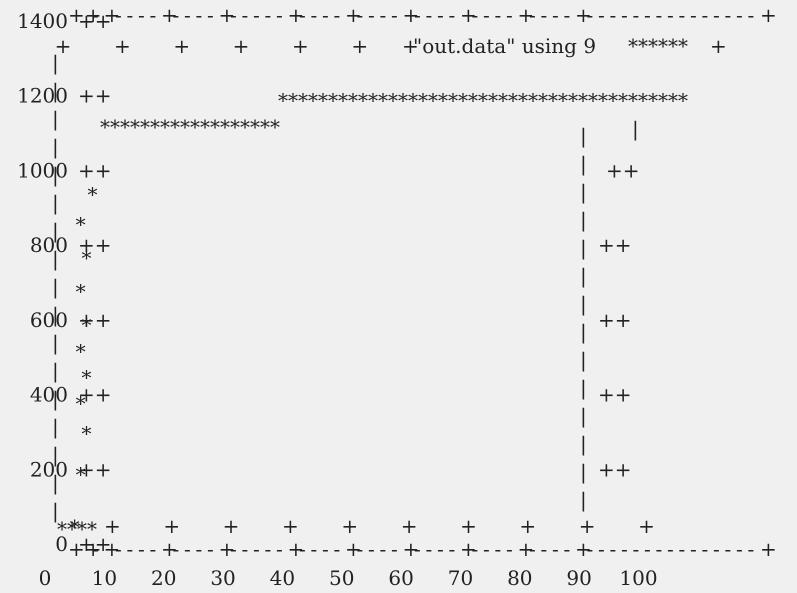 The image size is (797, 593). What do you see at coordinates (104, 578) in the screenshot?
I see `x-tick-label: 10` at bounding box center [104, 578].